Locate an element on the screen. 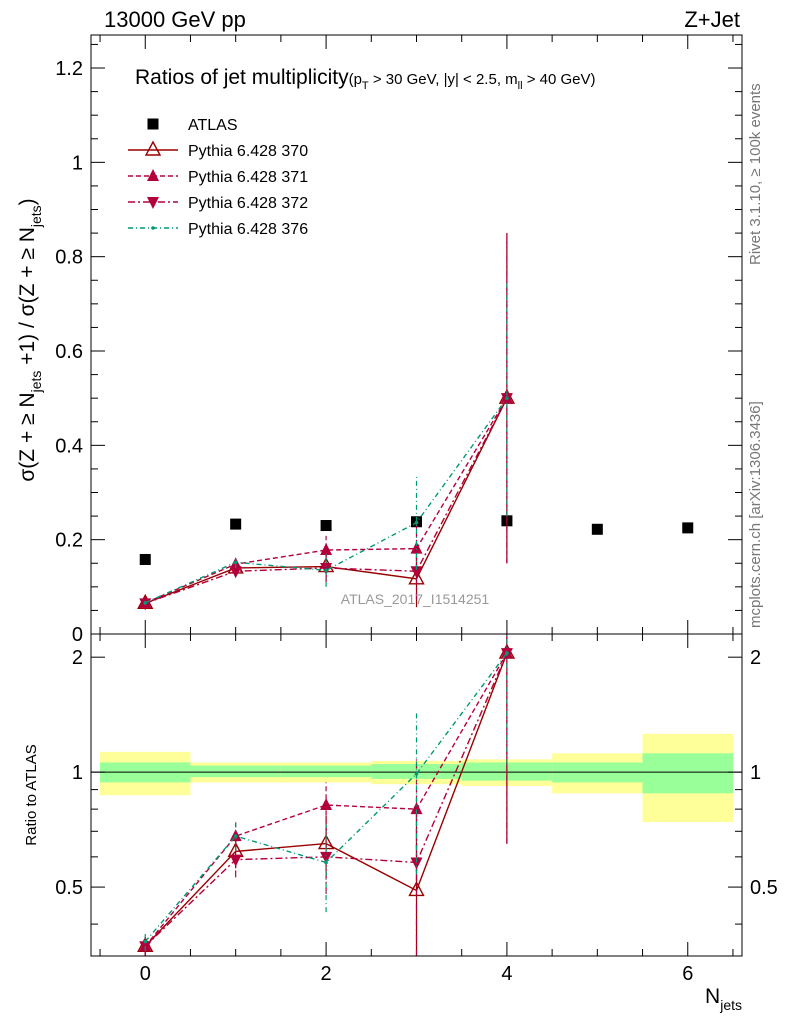 This screenshot has width=786, height=1024. header-left: 13000 GeV pp is located at coordinates (175, 19).